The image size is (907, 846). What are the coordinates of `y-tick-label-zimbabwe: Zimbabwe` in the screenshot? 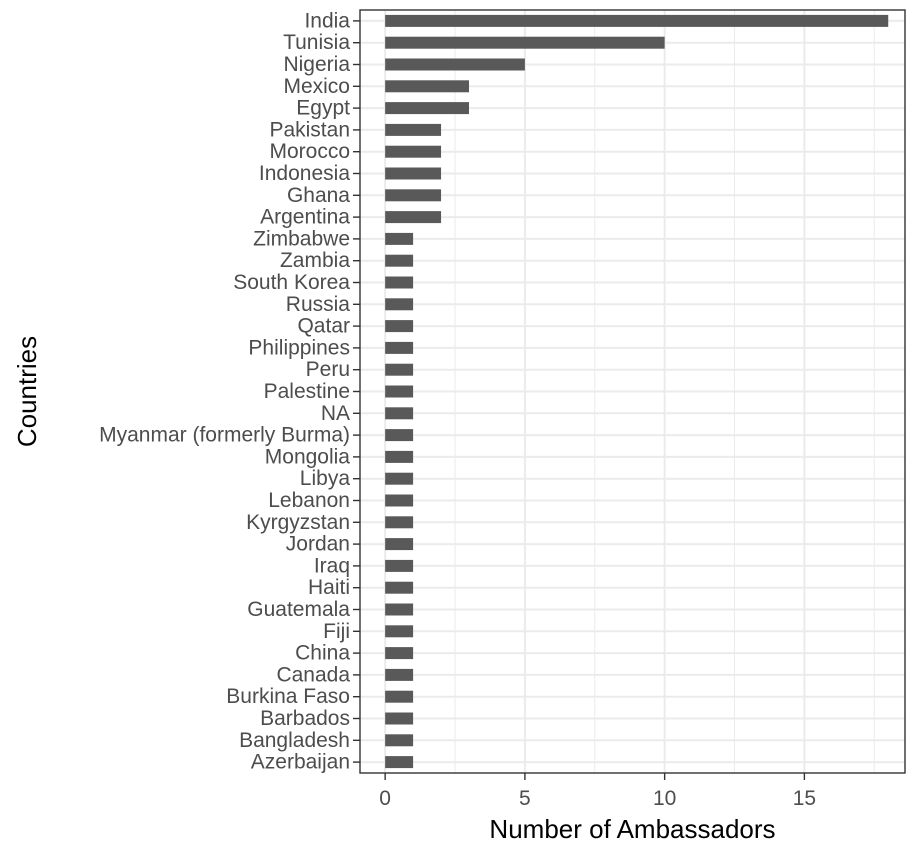 It's located at (301, 238).